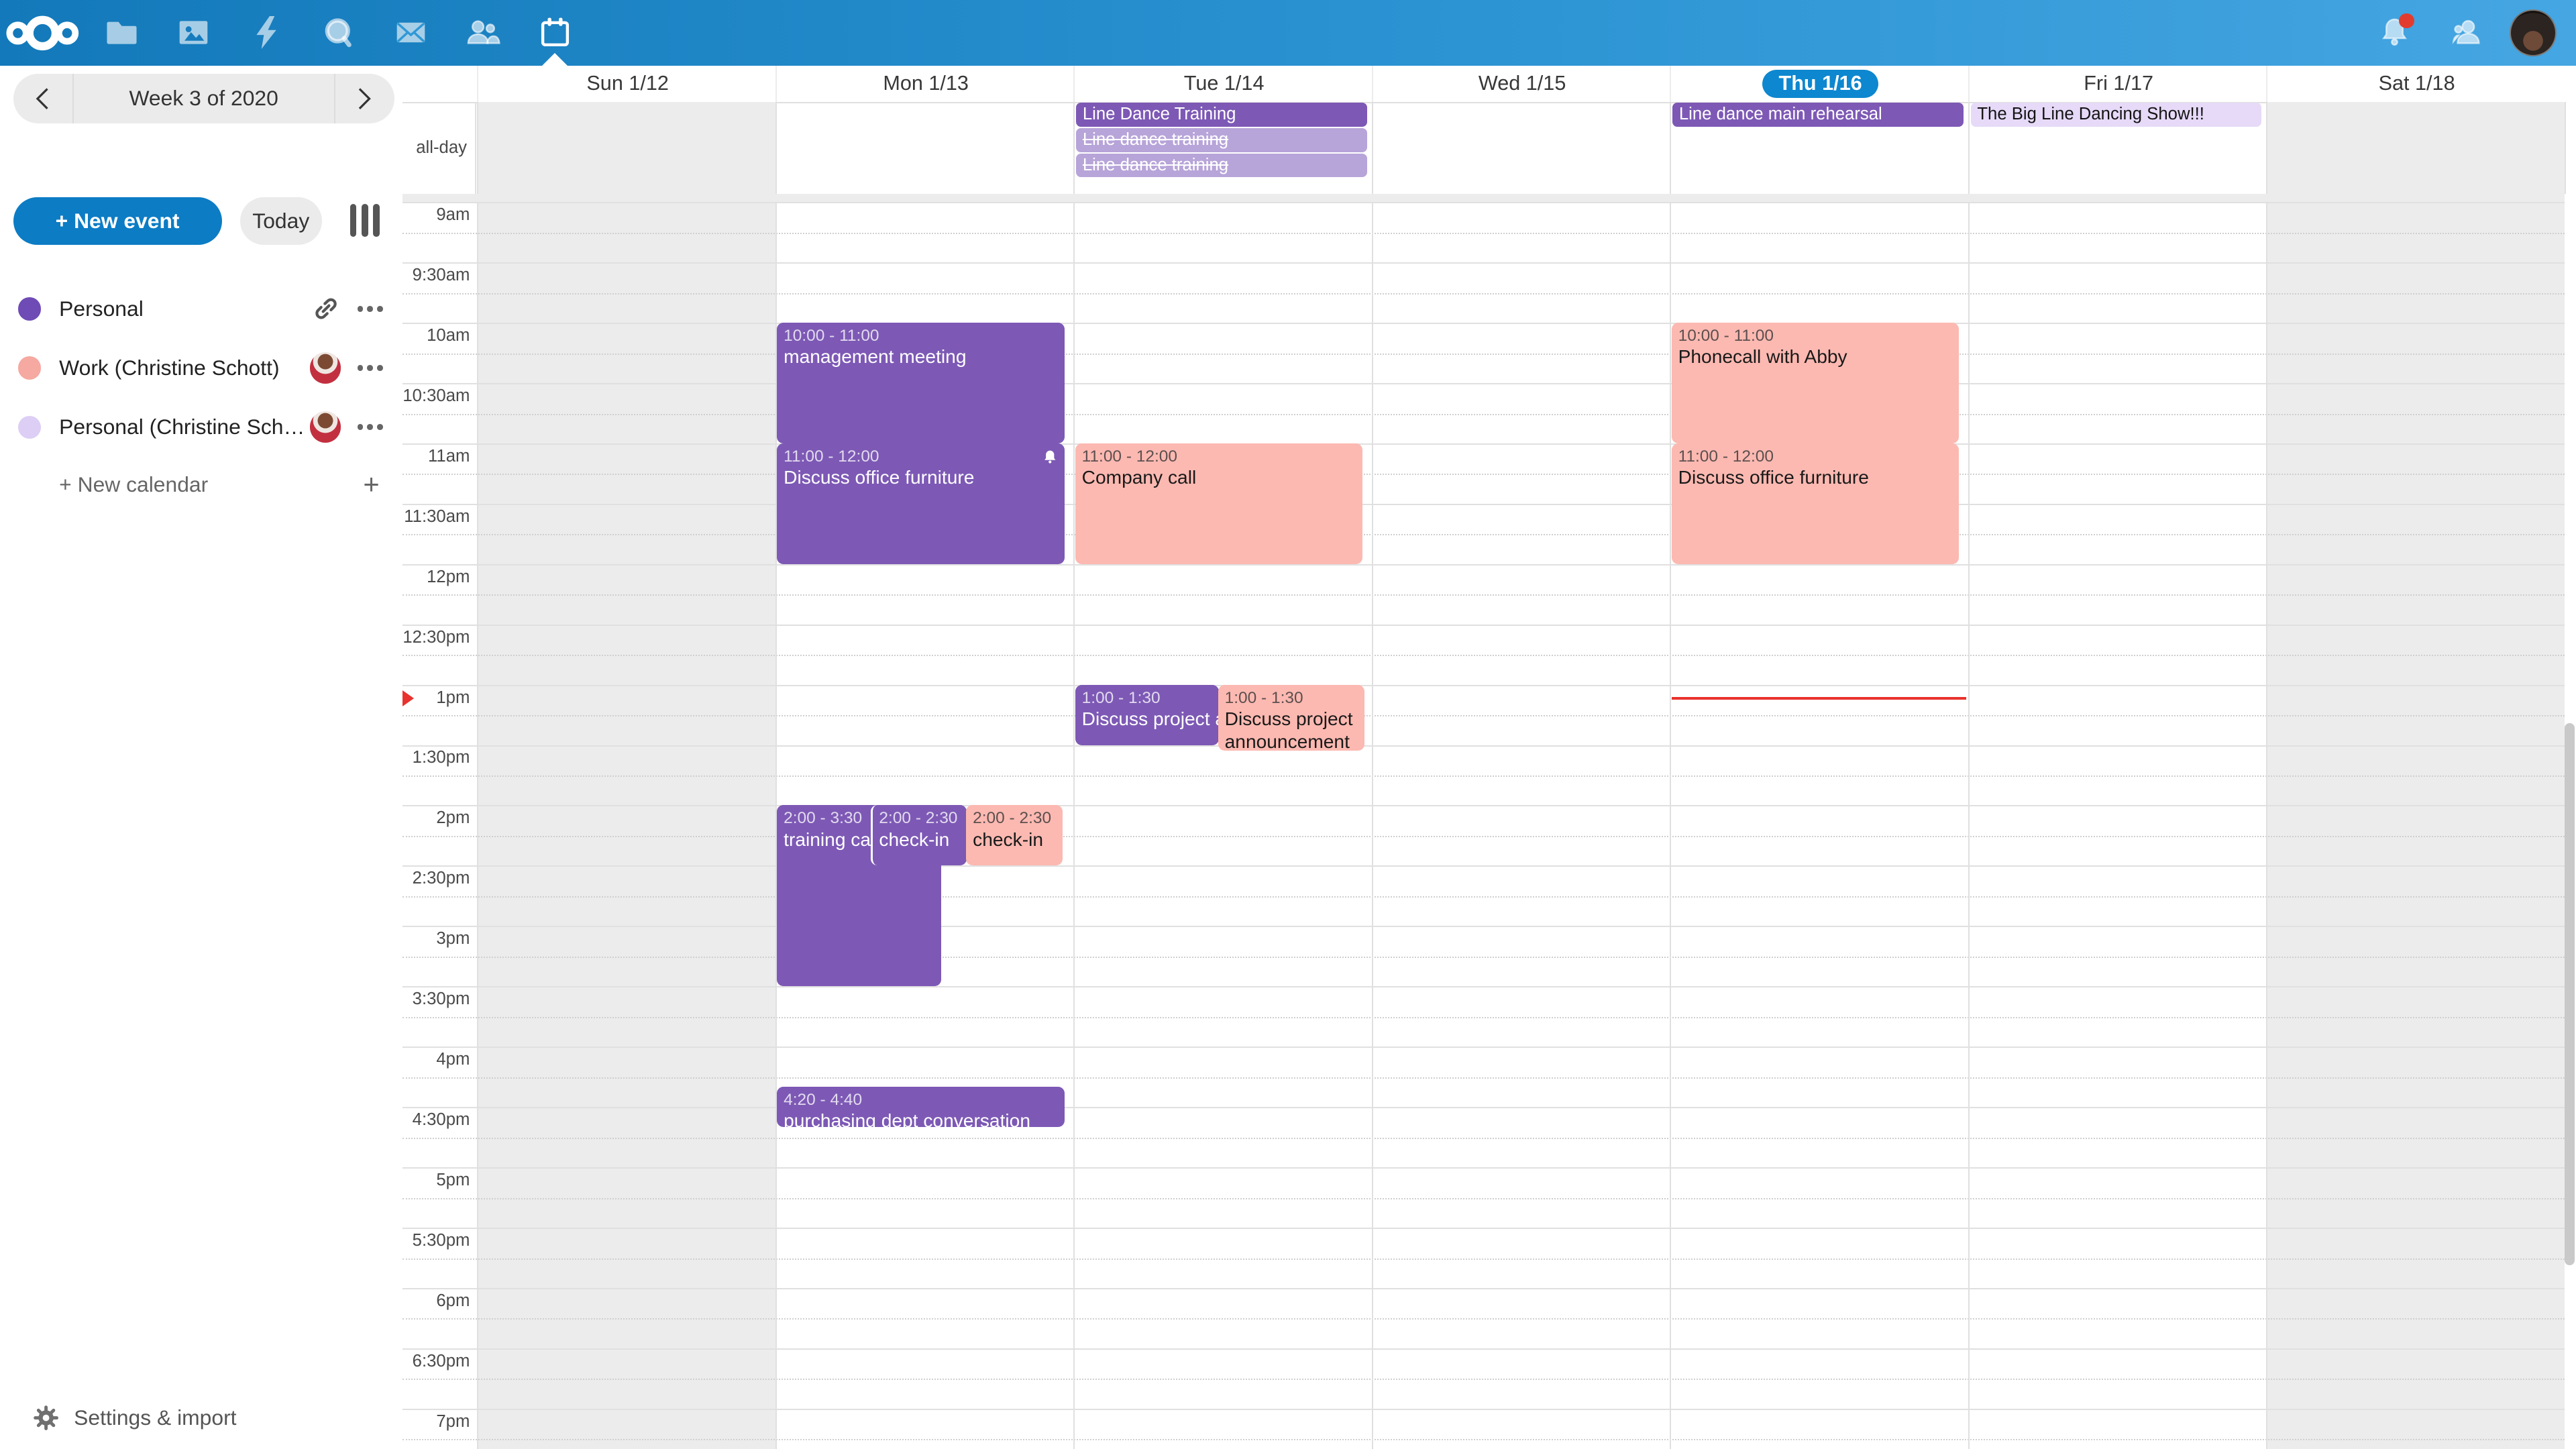  I want to click on time-label: 12pm, so click(448, 576).